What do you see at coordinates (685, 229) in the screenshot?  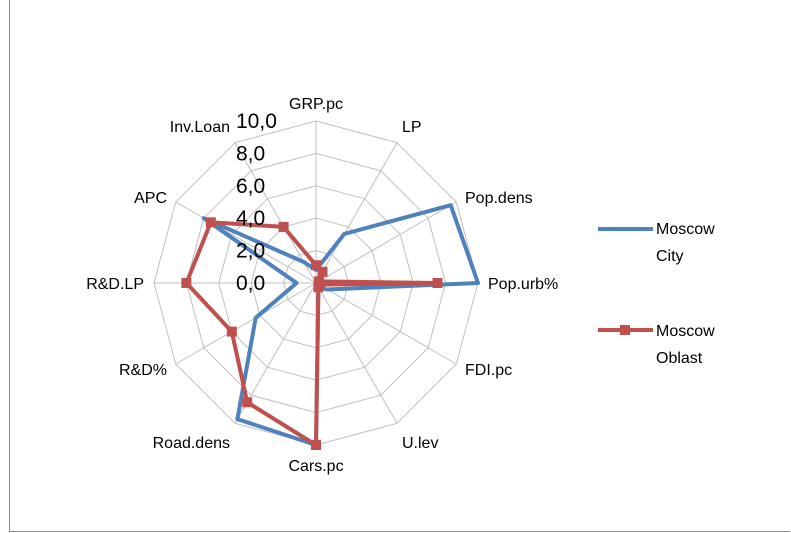 I see `legend-label-moscow-city-line1: Moscow` at bounding box center [685, 229].